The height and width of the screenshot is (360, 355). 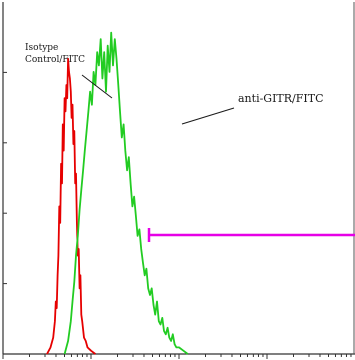 What do you see at coordinates (251, 235) in the screenshot?
I see `gate-marker` at bounding box center [251, 235].